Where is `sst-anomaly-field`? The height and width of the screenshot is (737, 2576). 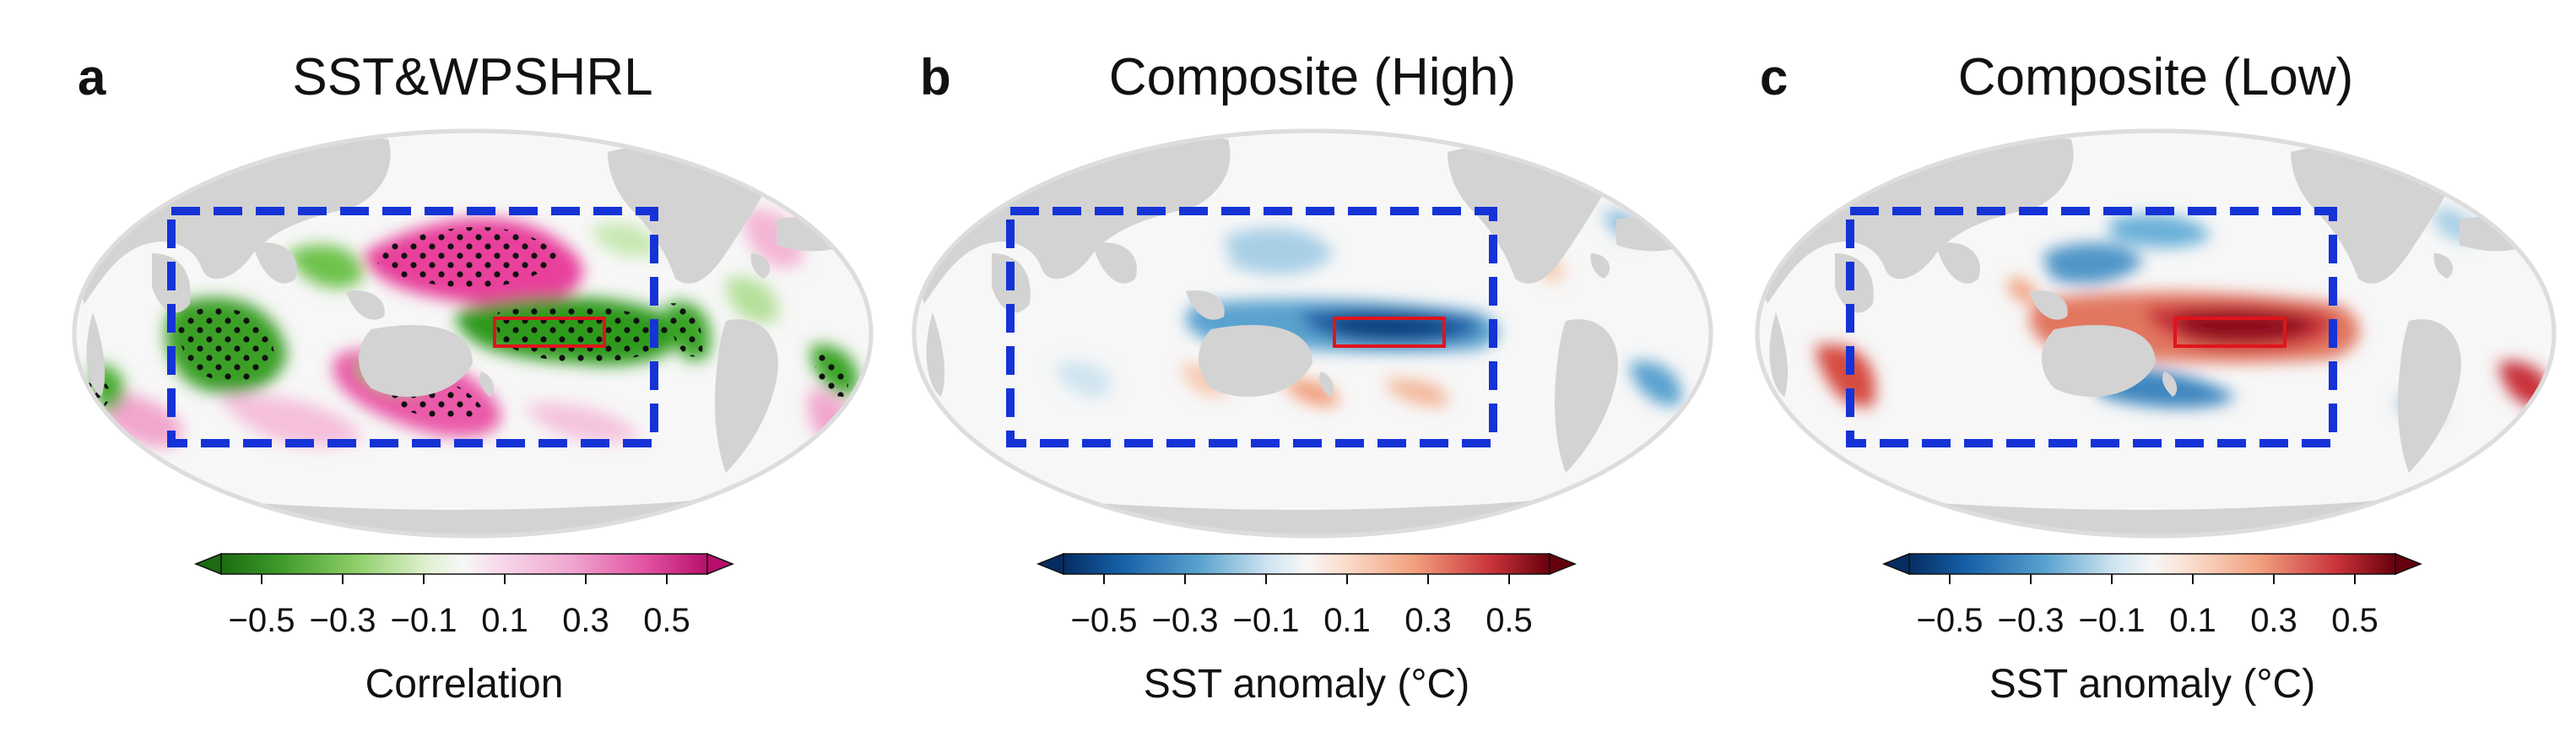 sst-anomaly-field is located at coordinates (1368, 308).